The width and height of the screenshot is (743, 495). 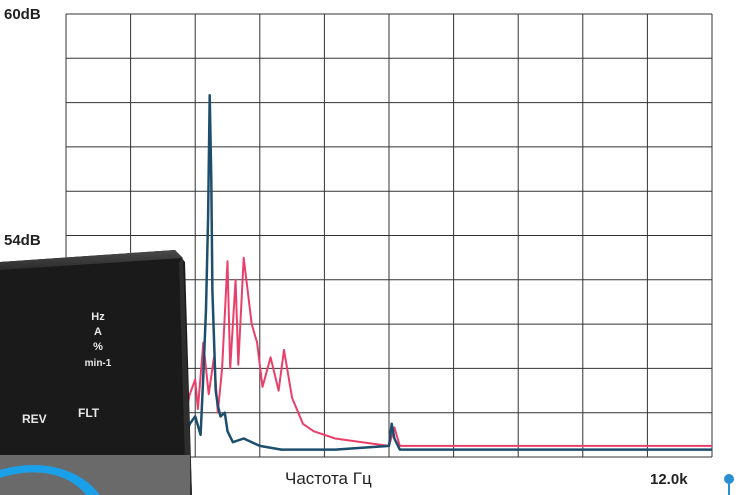 I want to click on y-tick-label-top: 60dB, so click(x=22, y=14).